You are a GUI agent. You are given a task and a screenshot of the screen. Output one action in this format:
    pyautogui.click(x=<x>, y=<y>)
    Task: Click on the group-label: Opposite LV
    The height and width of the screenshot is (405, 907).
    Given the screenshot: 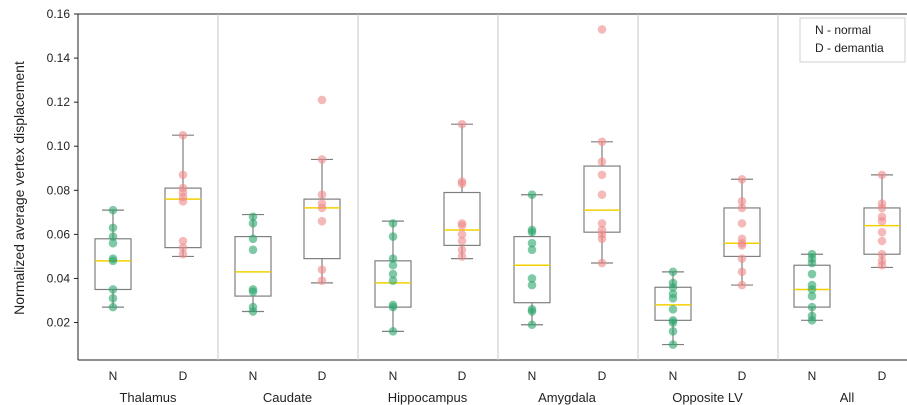 What is the action you would take?
    pyautogui.click(x=707, y=397)
    